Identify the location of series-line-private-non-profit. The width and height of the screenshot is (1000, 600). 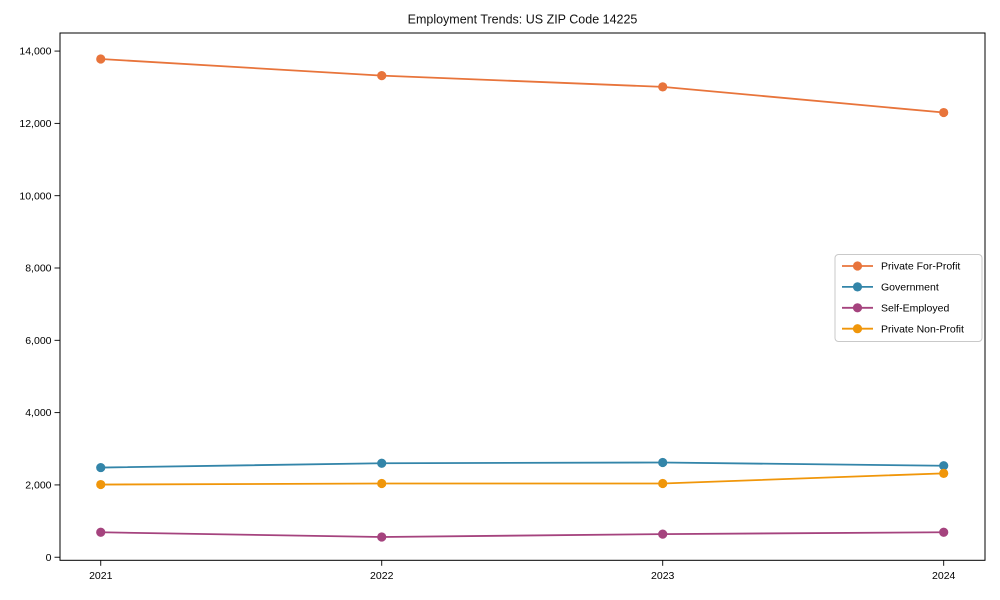
(522, 479).